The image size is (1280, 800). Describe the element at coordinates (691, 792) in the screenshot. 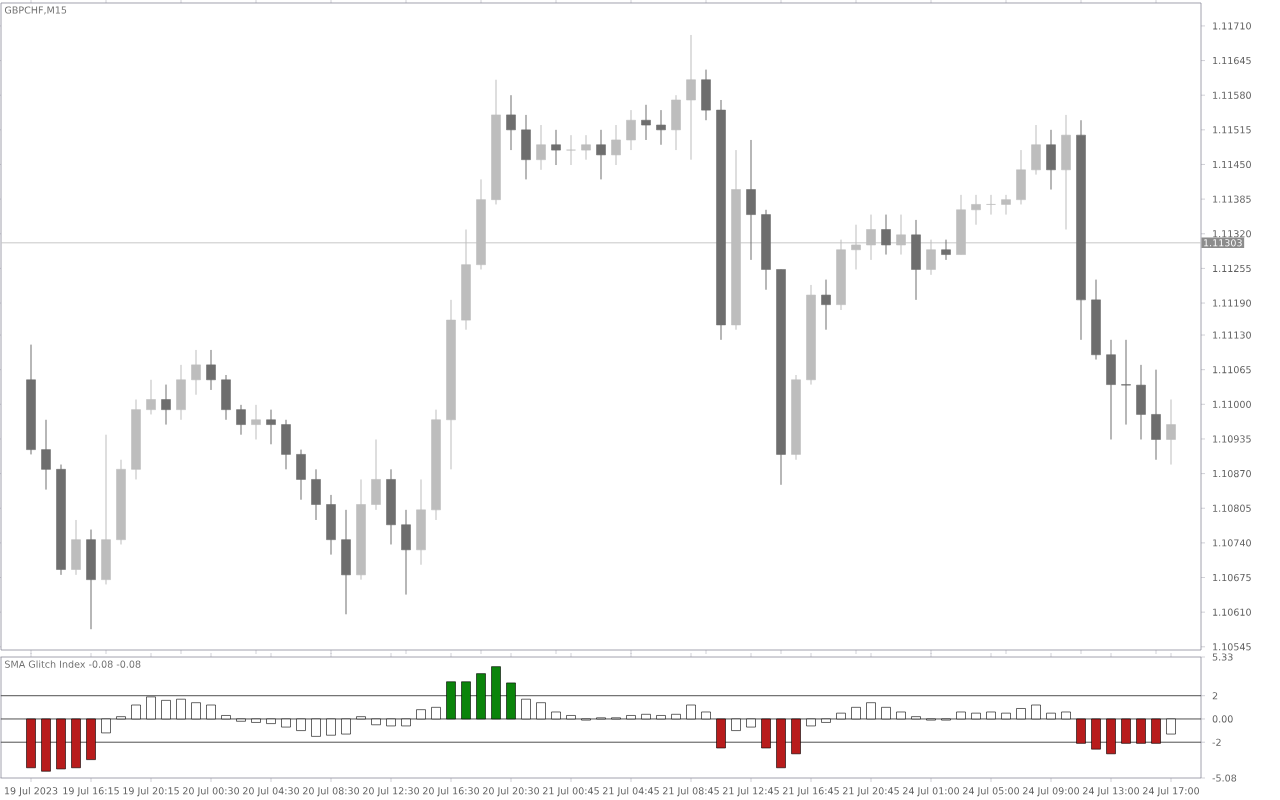

I see `x-tick-label: 21 Jul 08:45` at that location.